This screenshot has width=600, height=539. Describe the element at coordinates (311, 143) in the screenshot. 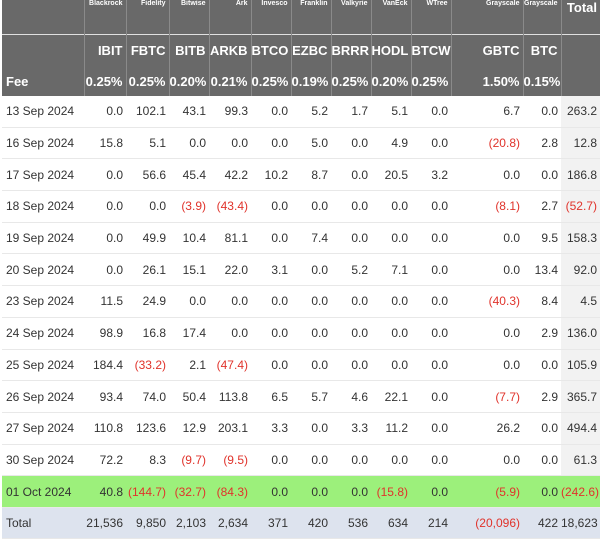

I see `flow-cell: 5.0` at that location.